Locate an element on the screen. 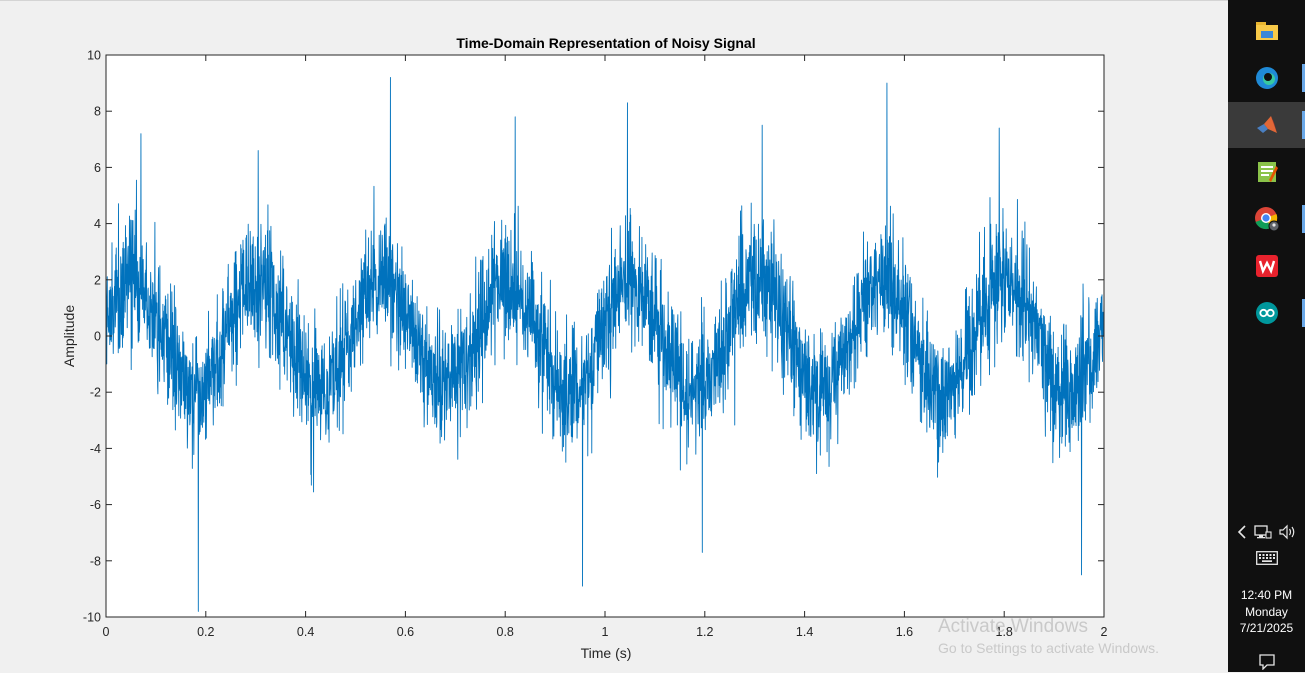 This screenshot has height=673, width=1305. wps-office-icon is located at coordinates (1266, 266).